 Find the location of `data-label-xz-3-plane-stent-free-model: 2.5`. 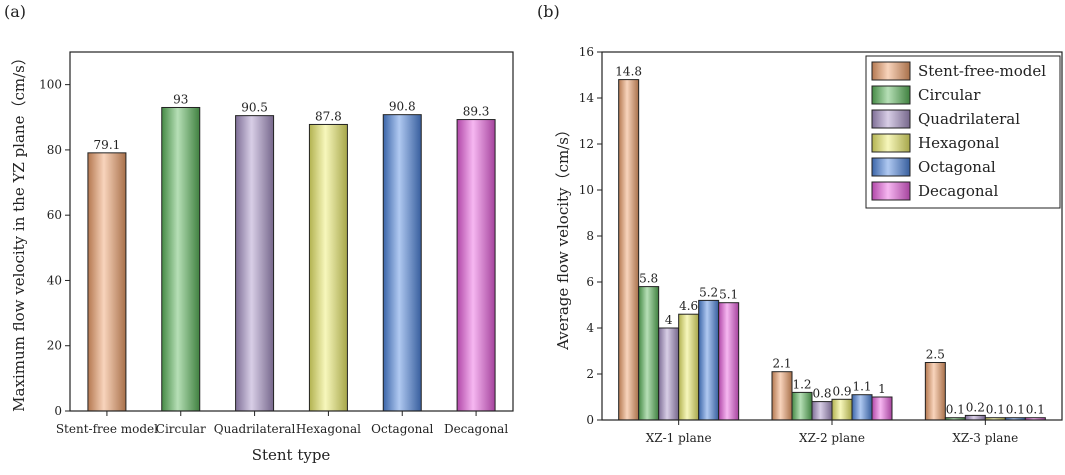

data-label-xz-3-plane-stent-free-model: 2.5 is located at coordinates (935, 355).